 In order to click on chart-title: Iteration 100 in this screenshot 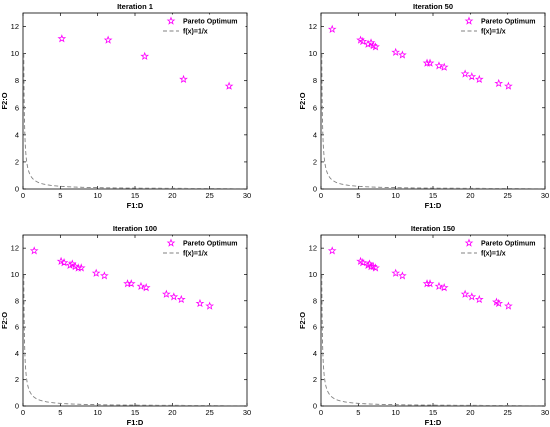, I will do `click(135, 228)`.